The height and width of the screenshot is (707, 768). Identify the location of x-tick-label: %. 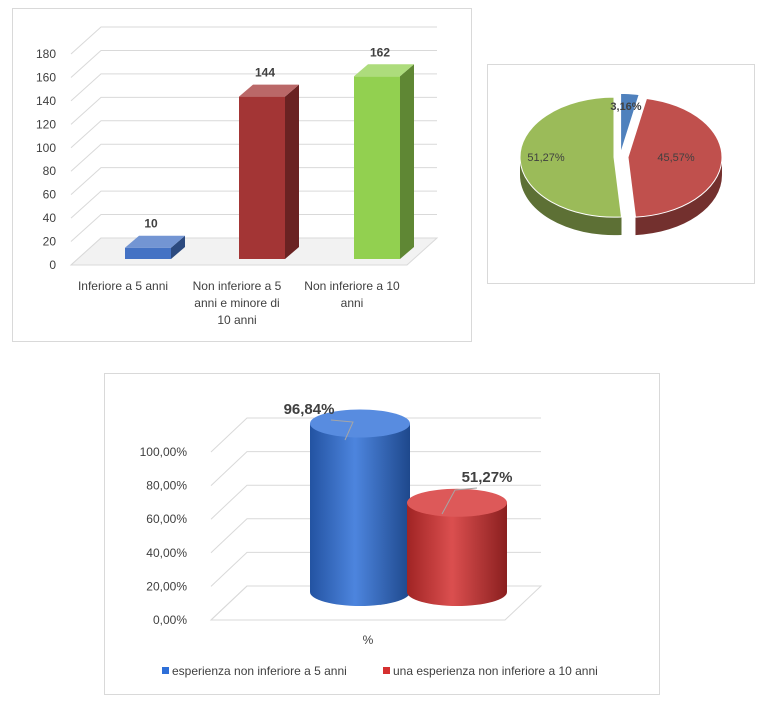
(368, 640).